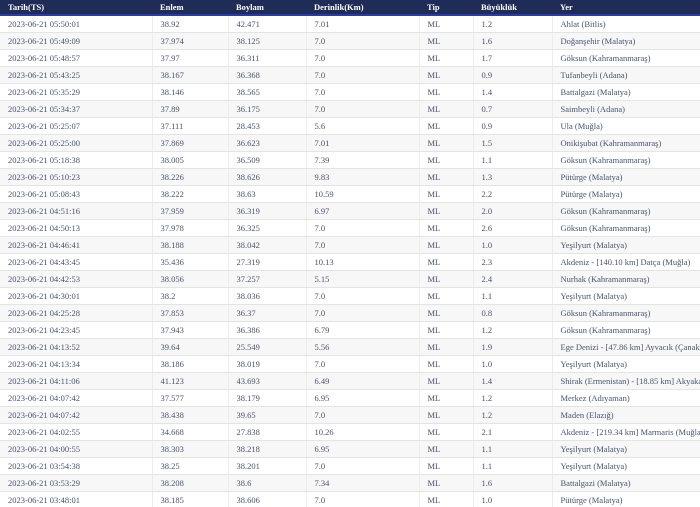 The image size is (700, 507). What do you see at coordinates (513, 262) in the screenshot?
I see `cell-buyukluk: 2.3` at bounding box center [513, 262].